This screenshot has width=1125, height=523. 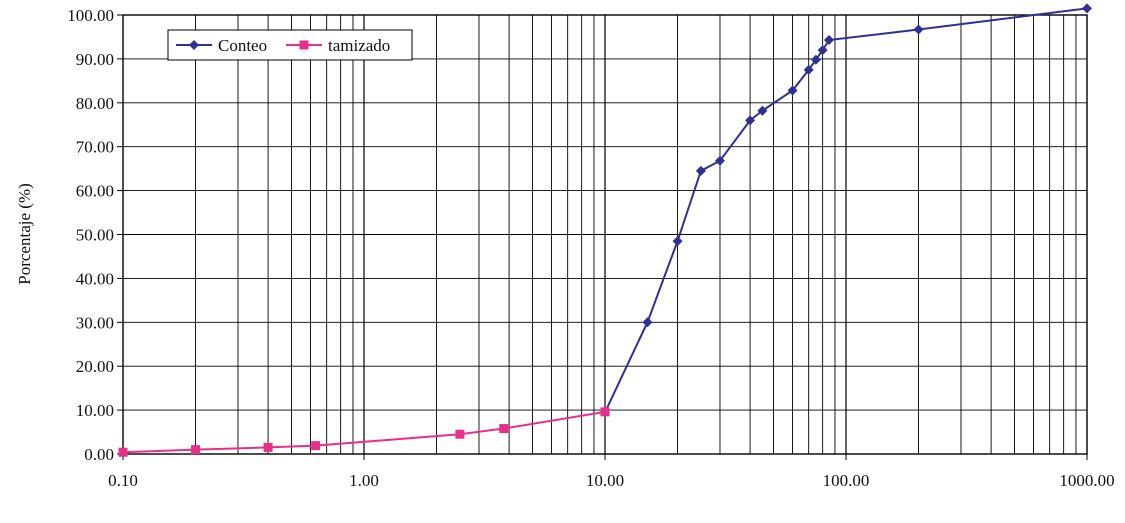 I want to click on y-tick-label: 0.00, so click(x=99, y=454).